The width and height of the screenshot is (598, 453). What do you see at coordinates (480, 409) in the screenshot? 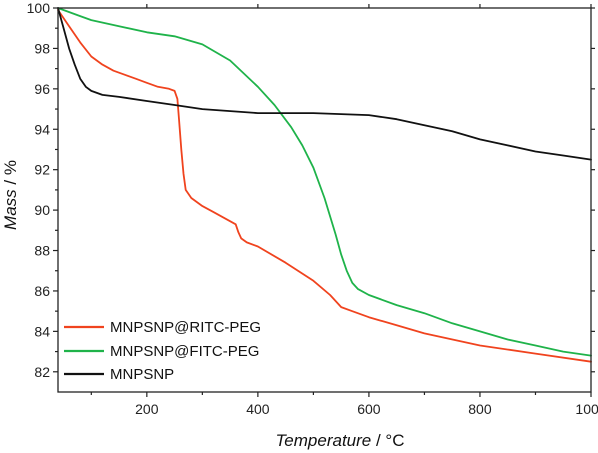
I see `x-tick-label: 800` at bounding box center [480, 409].